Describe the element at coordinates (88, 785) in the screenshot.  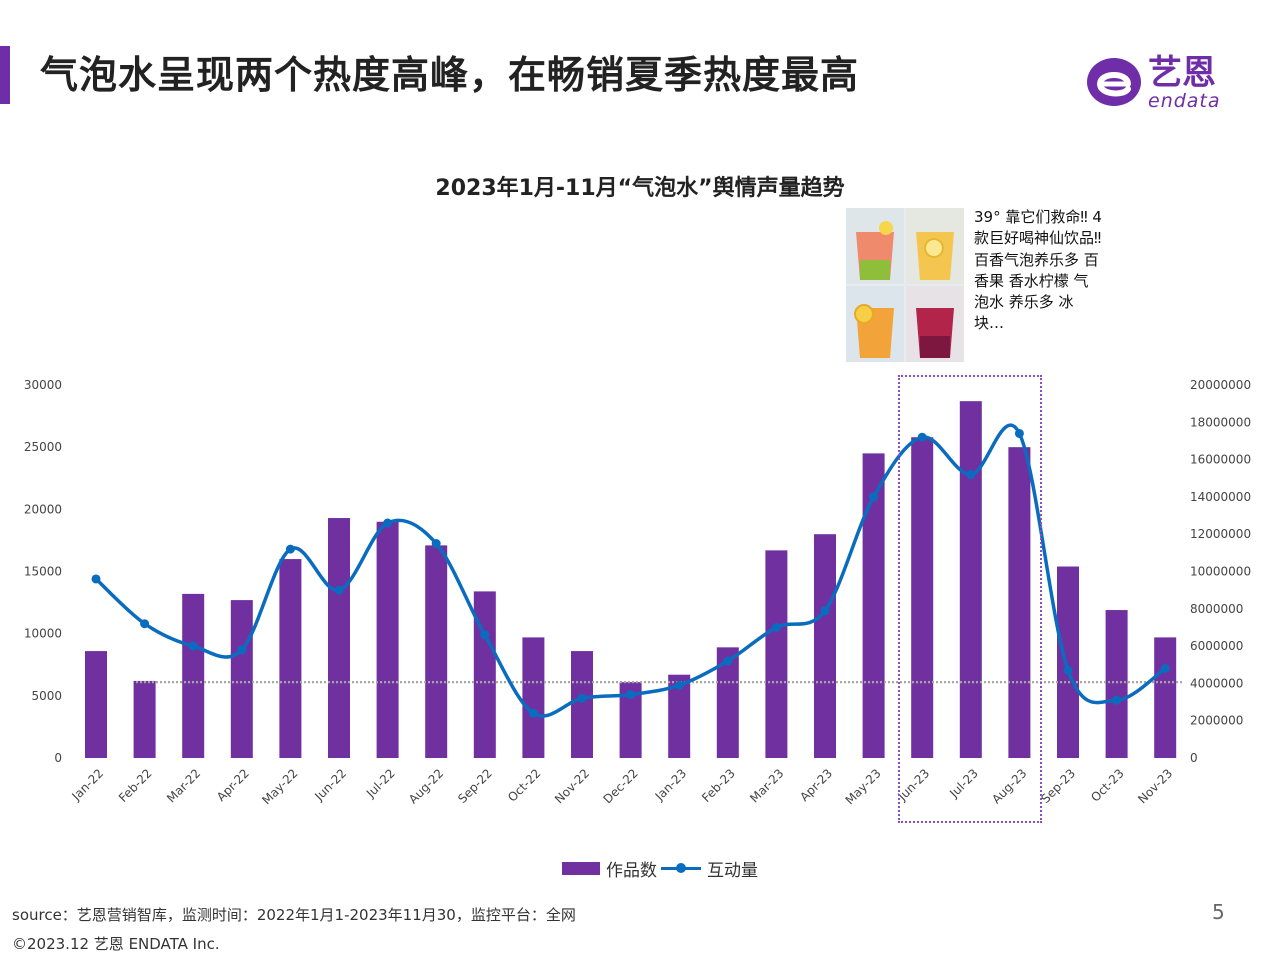
I see `x-tick-label: Jan-22` at that location.